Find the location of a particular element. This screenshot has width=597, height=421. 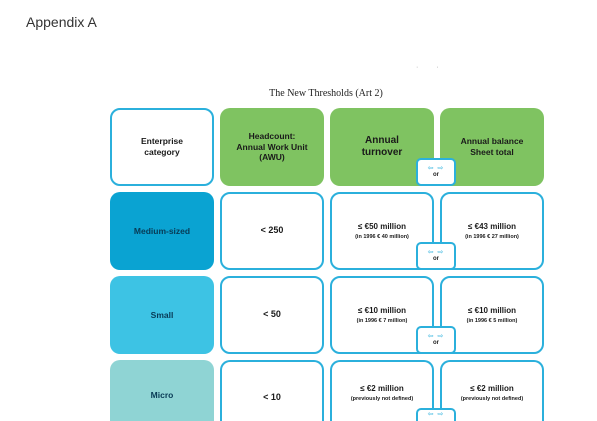

balance-note: (previously not defined) is located at coordinates (492, 399).